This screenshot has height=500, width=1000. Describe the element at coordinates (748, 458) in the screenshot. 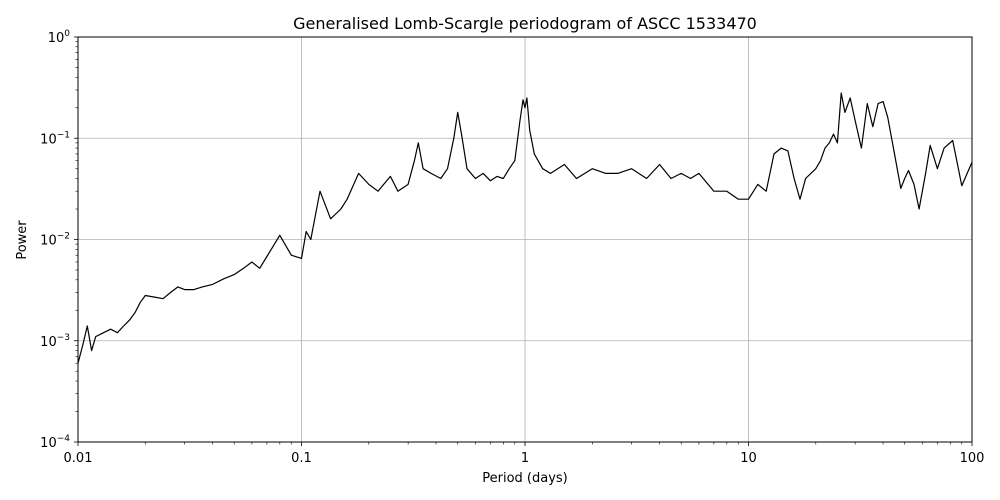

I see `x-tick-label: 10` at that location.